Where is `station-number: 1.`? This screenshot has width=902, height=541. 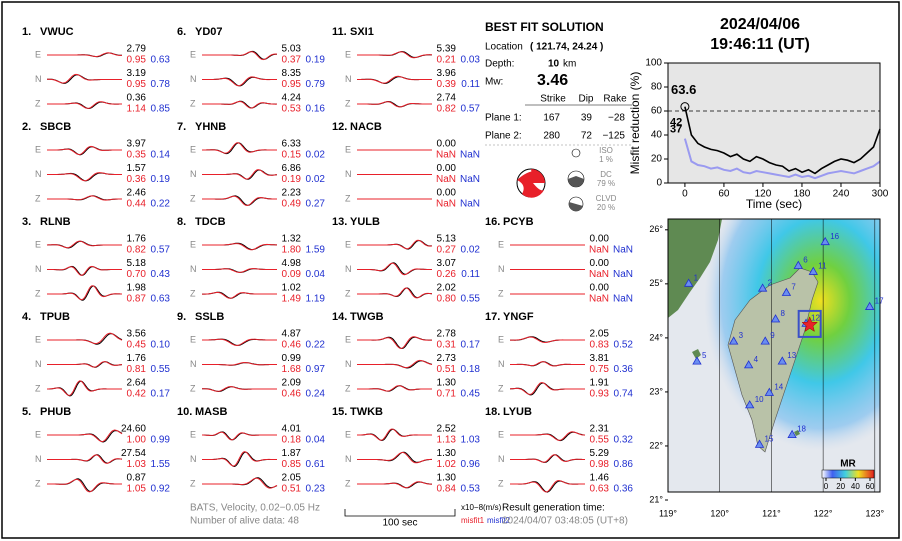 station-number: 1. is located at coordinates (26, 32).